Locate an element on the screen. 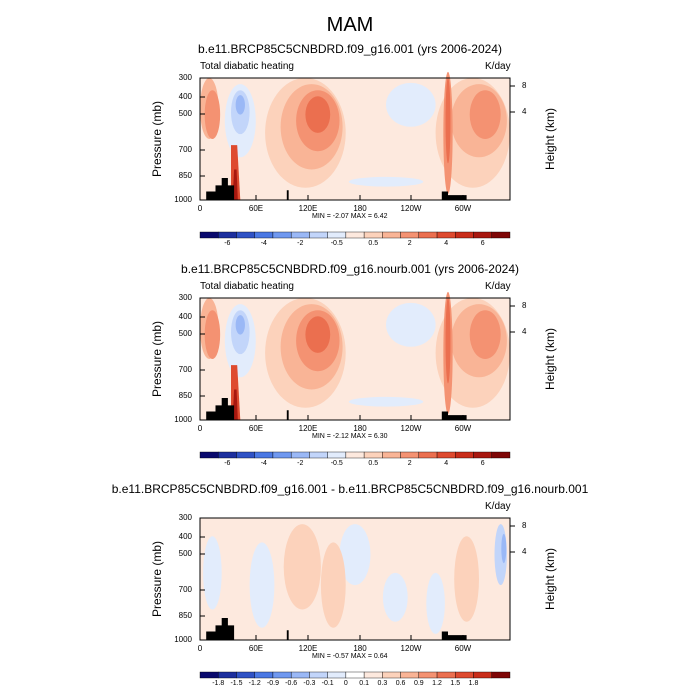 This screenshot has height=700, width=700. colorbar-label: -0.1 is located at coordinates (327, 683).